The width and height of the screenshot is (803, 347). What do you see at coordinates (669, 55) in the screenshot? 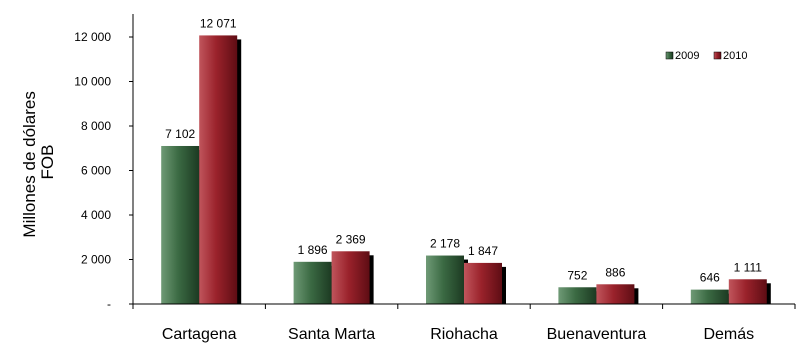
I see `legend-swatch-2009` at bounding box center [669, 55].